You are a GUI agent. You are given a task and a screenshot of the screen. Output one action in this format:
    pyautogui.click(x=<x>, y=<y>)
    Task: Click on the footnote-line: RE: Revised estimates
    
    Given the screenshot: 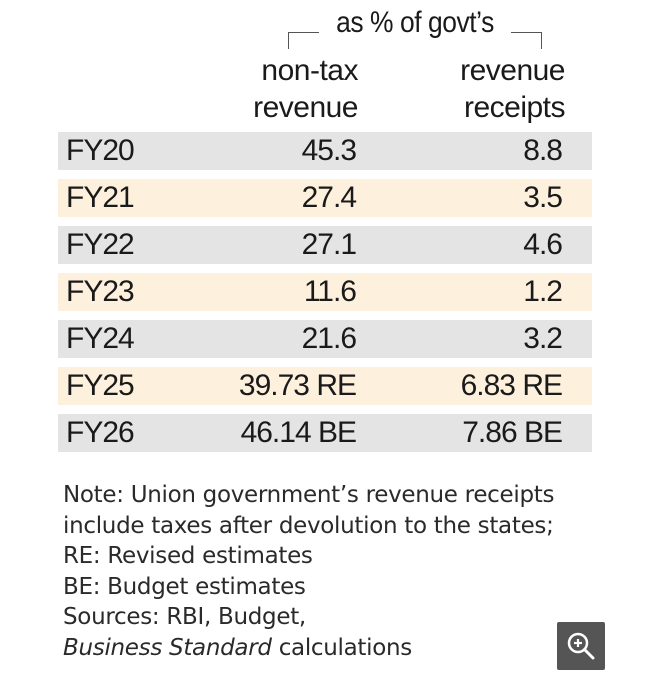 What is the action you would take?
    pyautogui.click(x=188, y=556)
    